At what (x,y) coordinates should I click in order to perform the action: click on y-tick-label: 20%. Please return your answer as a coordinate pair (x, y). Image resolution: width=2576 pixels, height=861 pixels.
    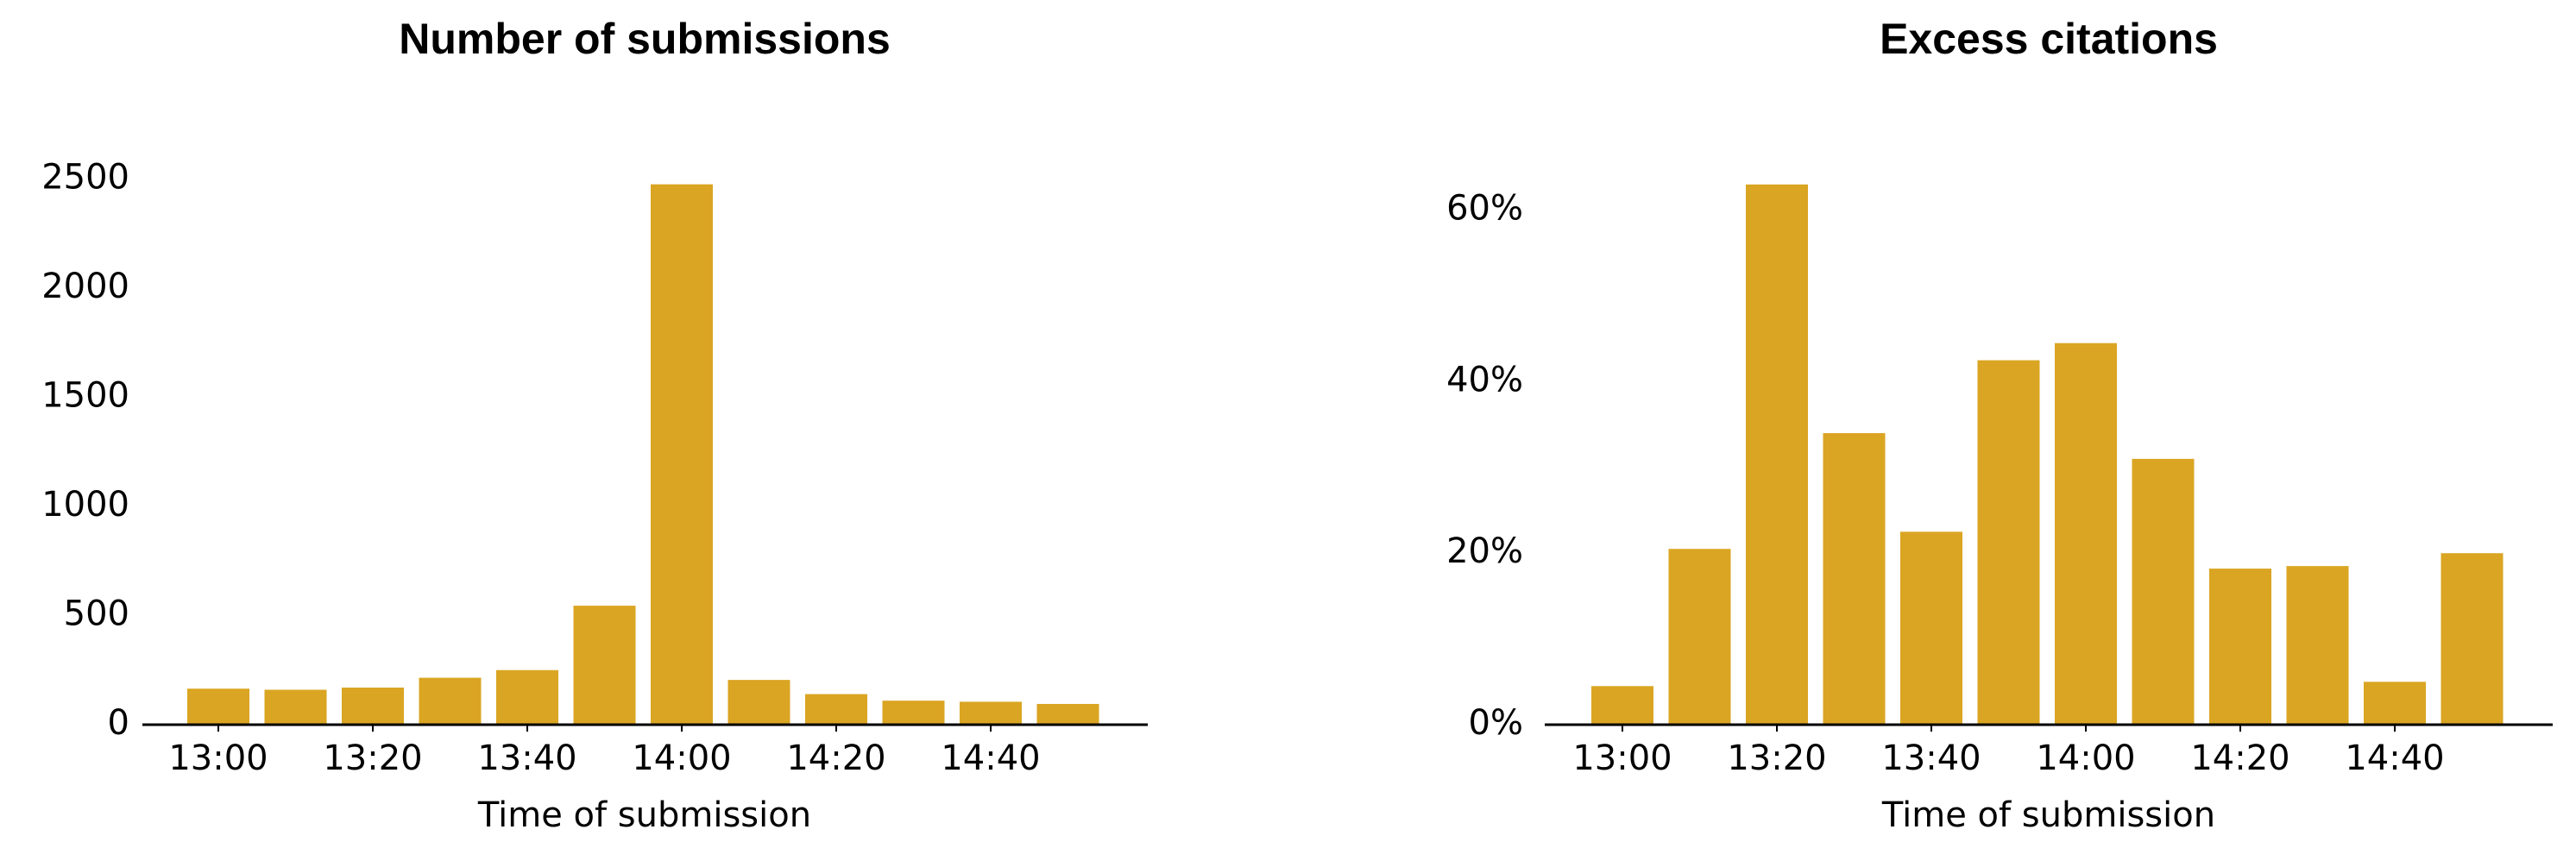
    Looking at the image, I should click on (1484, 551).